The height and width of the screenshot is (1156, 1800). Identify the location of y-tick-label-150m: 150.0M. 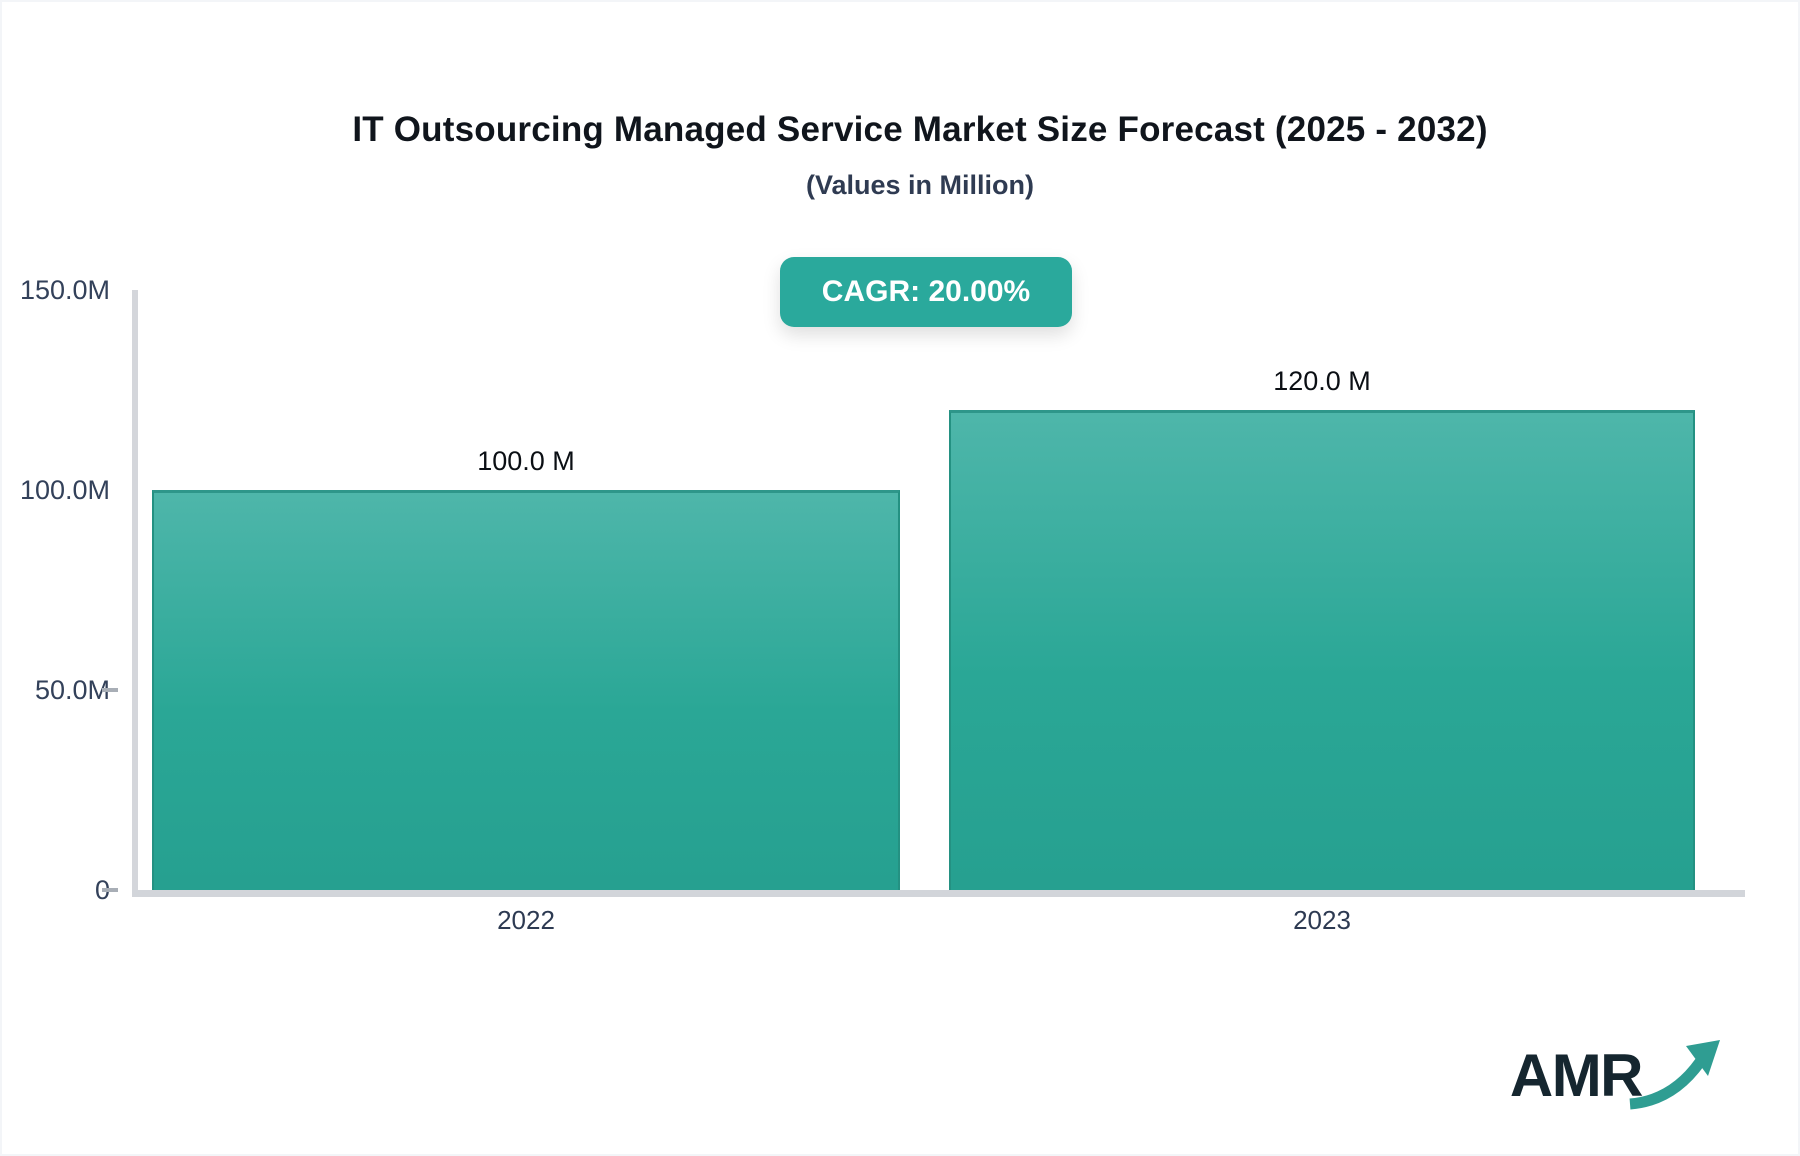
(64, 290).